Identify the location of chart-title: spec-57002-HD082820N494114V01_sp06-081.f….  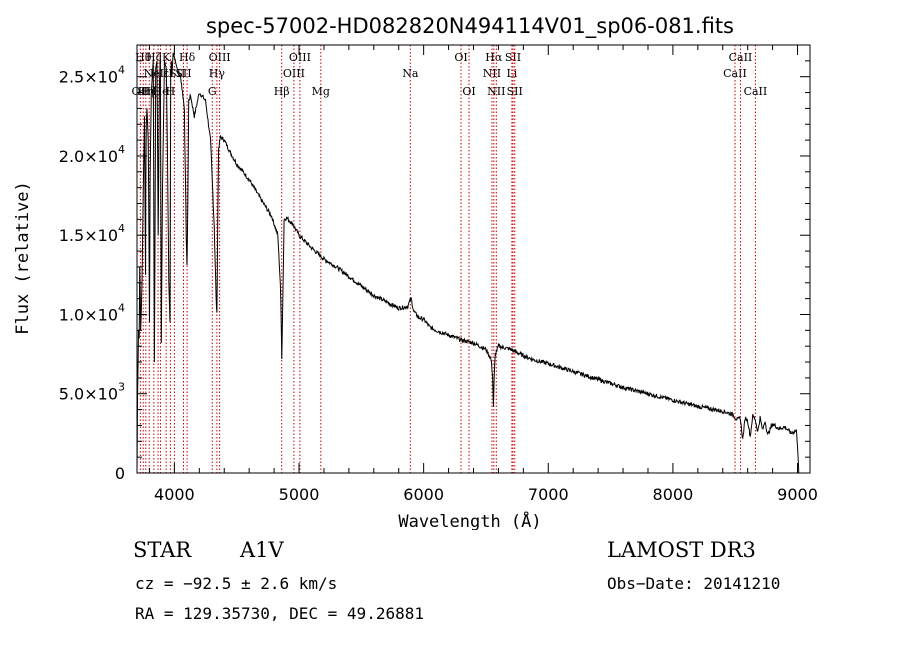
(470, 26).